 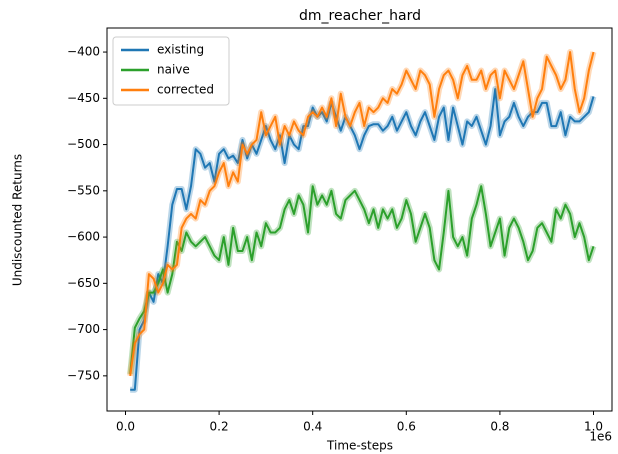 What do you see at coordinates (18, 220) in the screenshot?
I see `y-axis-label: Undiscounted Returns` at bounding box center [18, 220].